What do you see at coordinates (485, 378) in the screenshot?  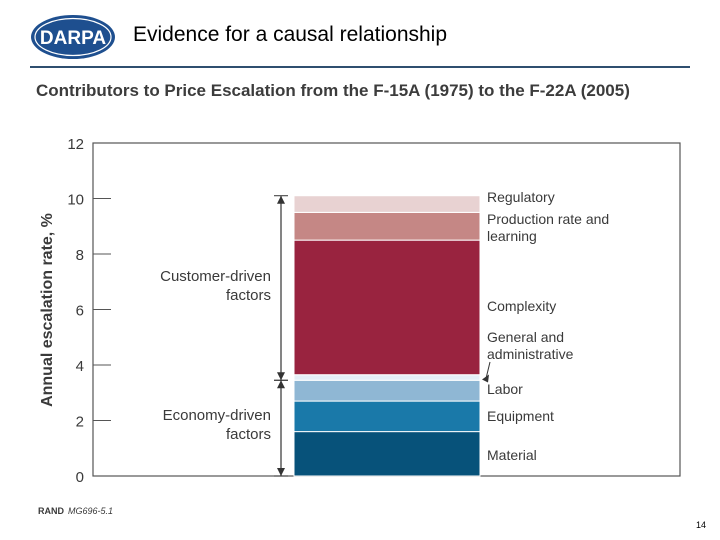 I see `gen-admin-pointer-head` at bounding box center [485, 378].